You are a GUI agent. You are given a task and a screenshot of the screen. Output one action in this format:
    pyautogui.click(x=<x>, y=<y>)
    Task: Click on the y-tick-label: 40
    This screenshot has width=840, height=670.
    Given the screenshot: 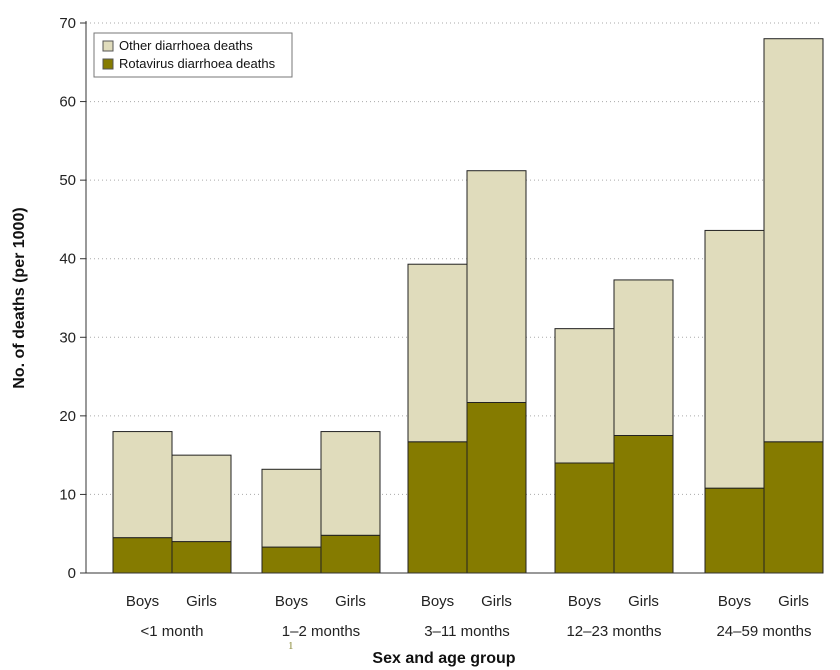 What is the action you would take?
    pyautogui.click(x=67, y=259)
    